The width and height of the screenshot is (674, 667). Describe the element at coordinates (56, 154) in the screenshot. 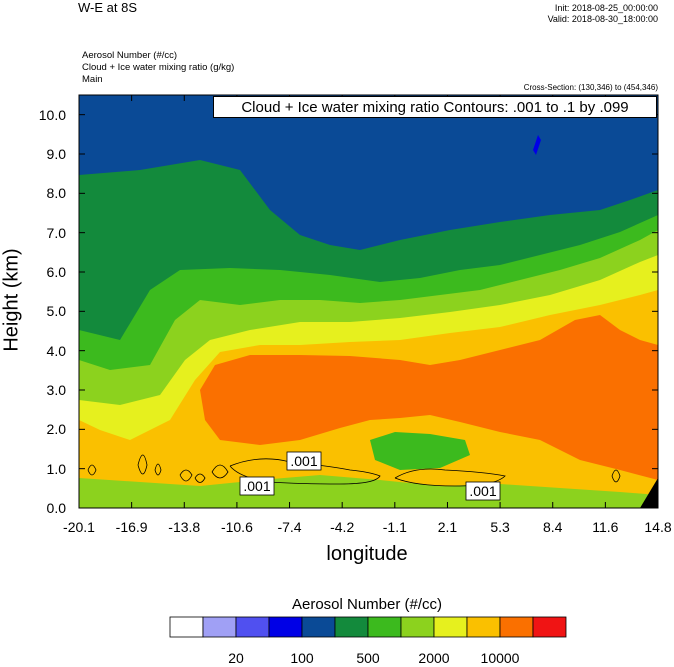

I see `y-tick-label: 9.0` at that location.